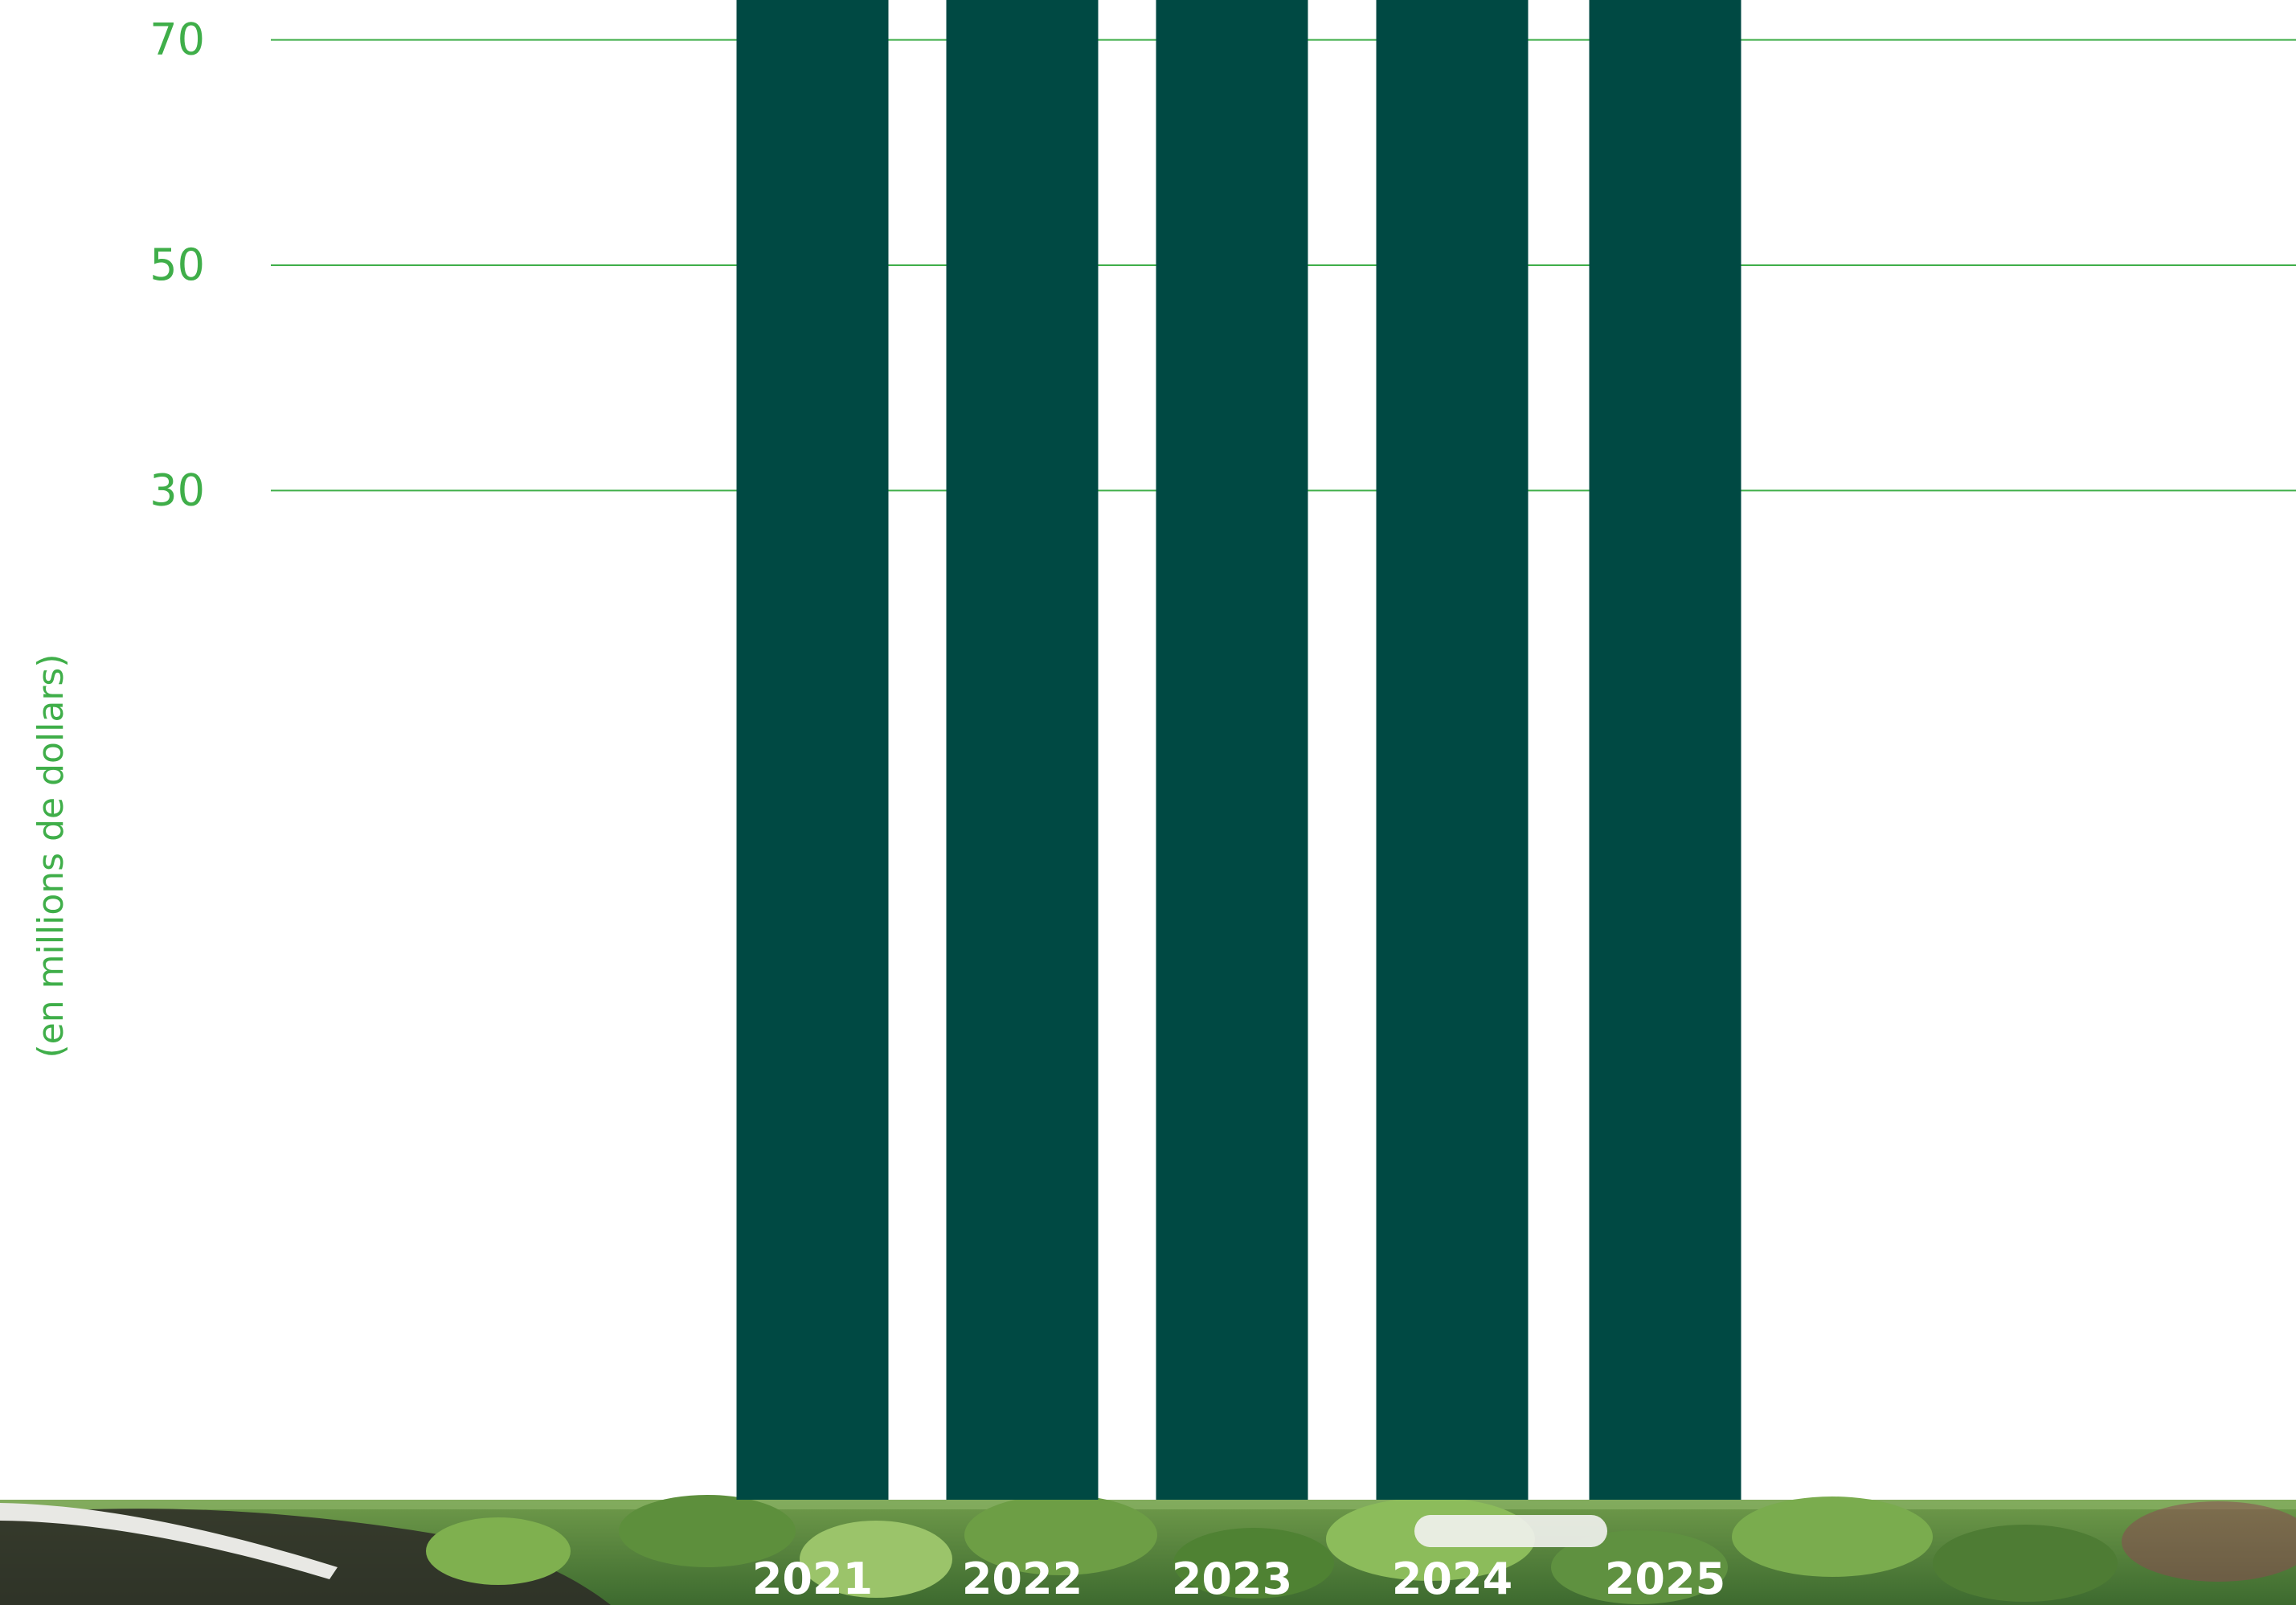  I want to click on y-axis-label: (en millions de dollars), so click(52, 855).